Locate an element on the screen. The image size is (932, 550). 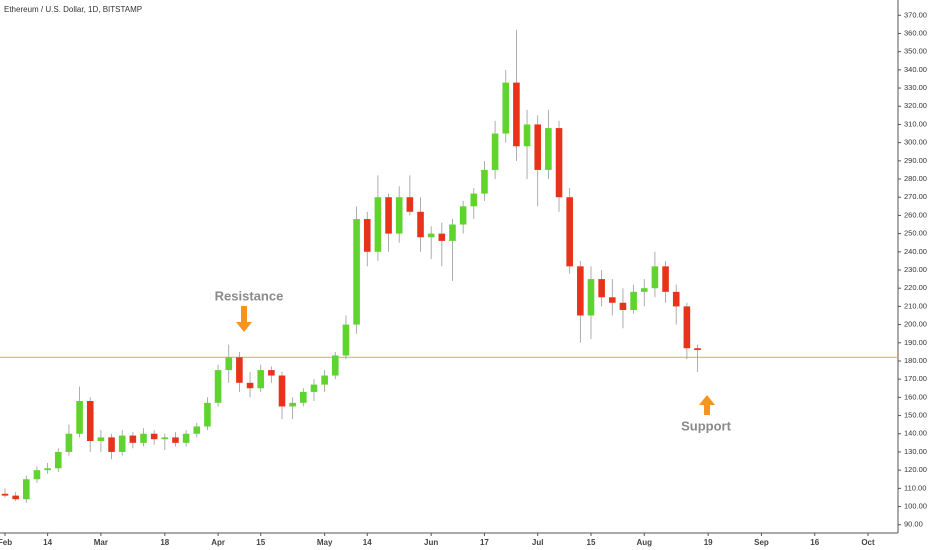
y-tick-label: 350.00 is located at coordinates (915, 51).